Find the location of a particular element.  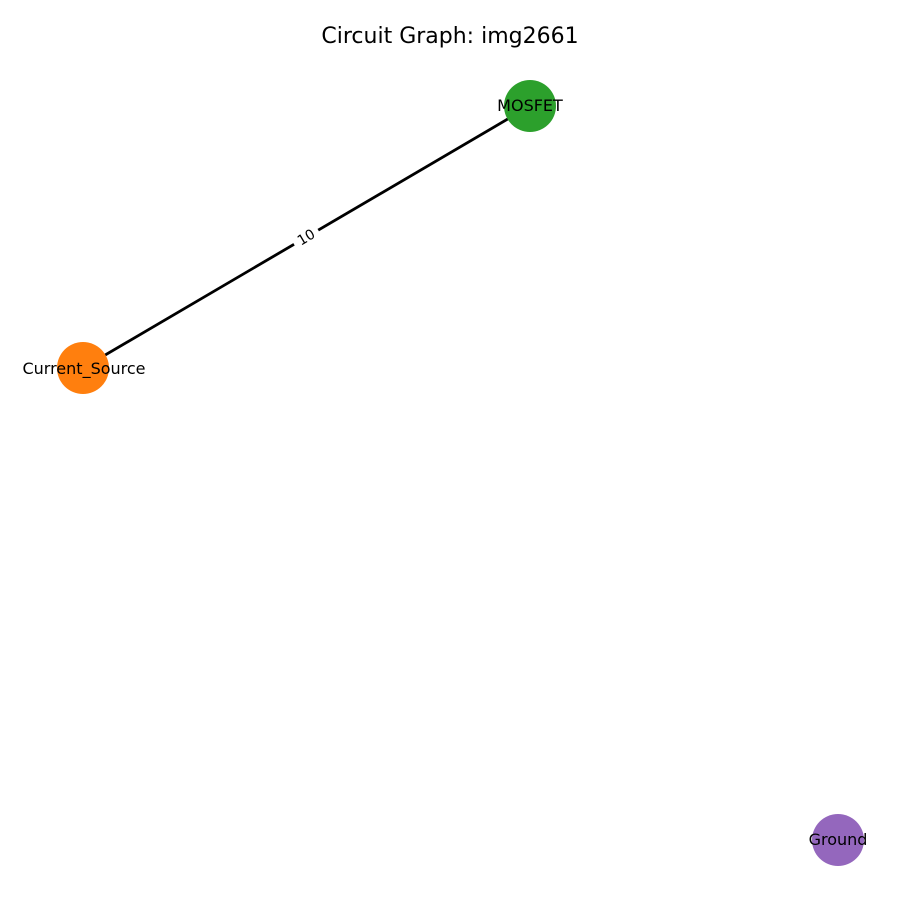

edge-label-background is located at coordinates (306, 237).